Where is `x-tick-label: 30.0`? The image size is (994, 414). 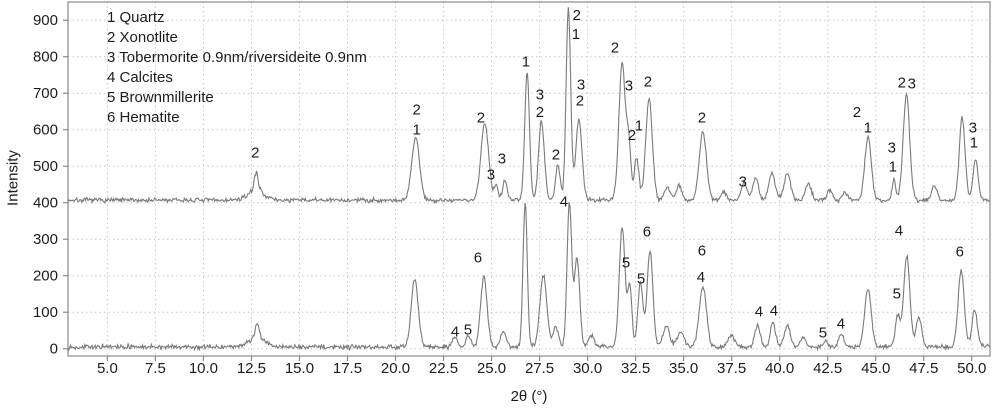
x-tick-label: 30.0 is located at coordinates (587, 368).